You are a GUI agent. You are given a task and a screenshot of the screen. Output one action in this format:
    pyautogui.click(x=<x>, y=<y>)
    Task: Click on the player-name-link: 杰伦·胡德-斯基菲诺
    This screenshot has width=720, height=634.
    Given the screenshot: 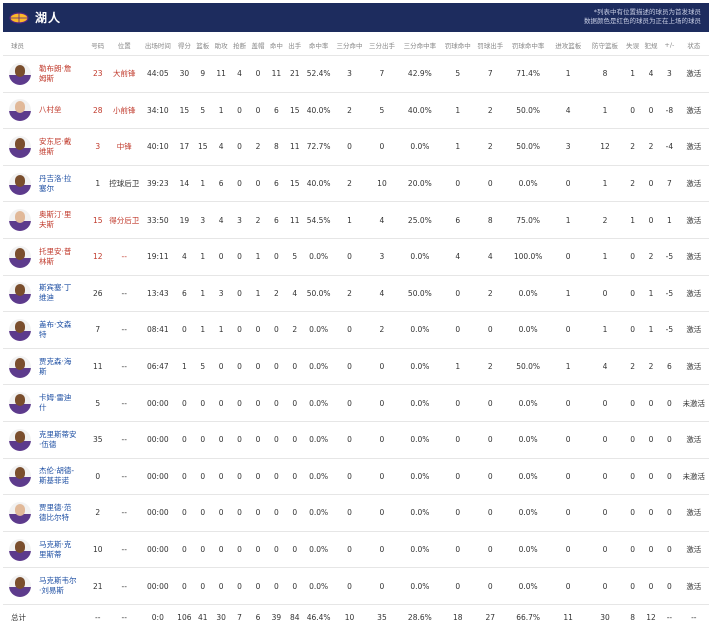 What is the action you would take?
    pyautogui.click(x=57, y=476)
    